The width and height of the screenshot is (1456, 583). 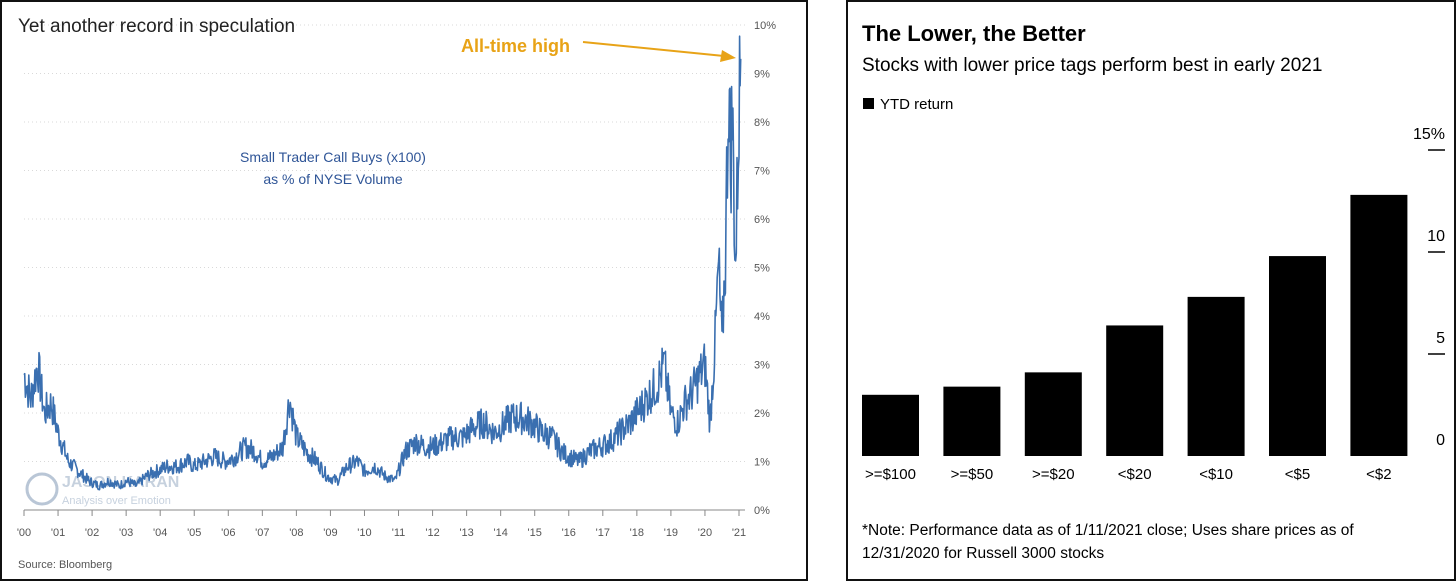 What do you see at coordinates (58, 533) in the screenshot?
I see `x-tick-label: '01` at bounding box center [58, 533].